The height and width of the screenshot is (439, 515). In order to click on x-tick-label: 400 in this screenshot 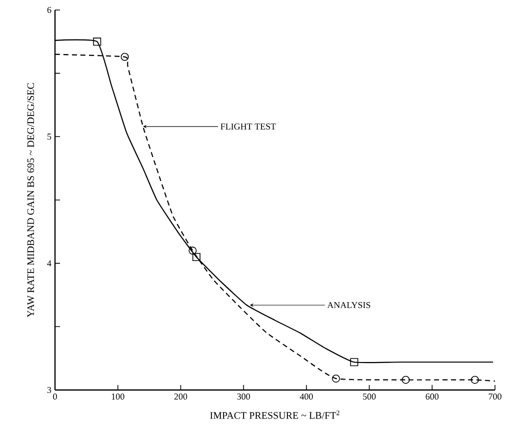, I will do `click(306, 397)`.